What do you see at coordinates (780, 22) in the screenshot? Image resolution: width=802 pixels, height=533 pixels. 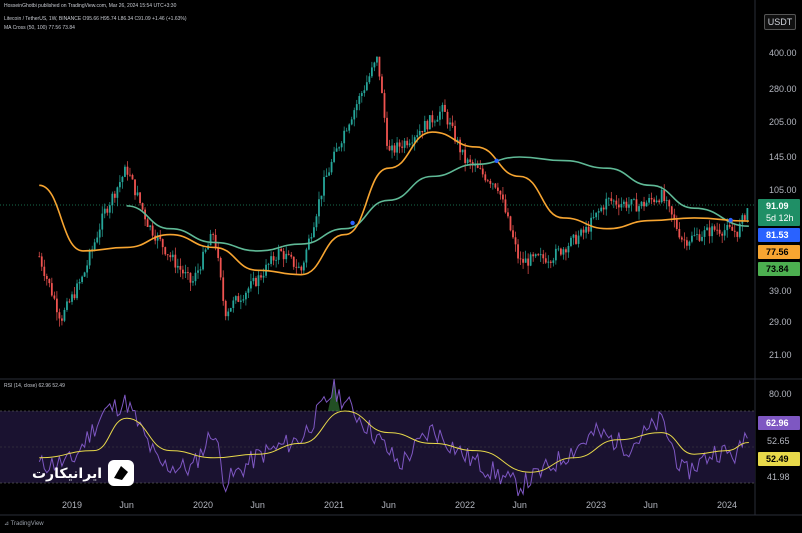 I see `currency-button: USDT` at bounding box center [780, 22].